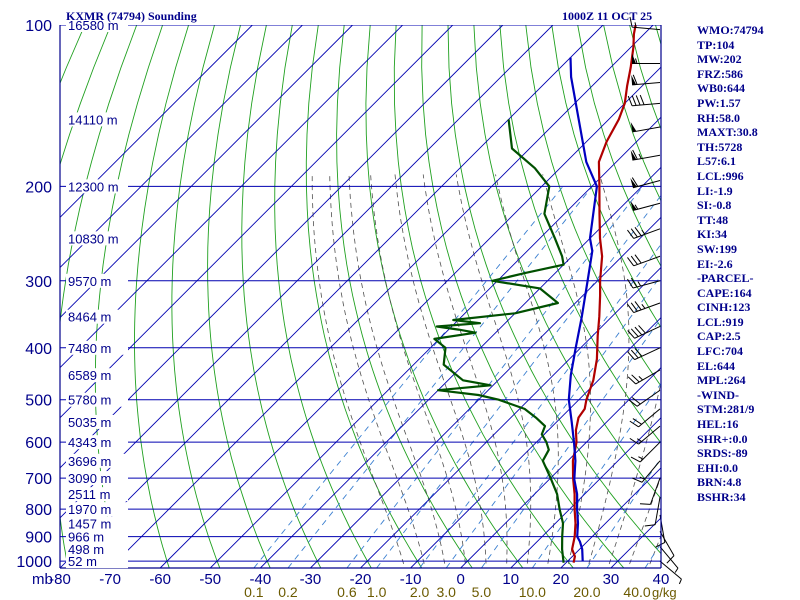 The image size is (800, 600). I want to click on isotherm, so click(610, 517).